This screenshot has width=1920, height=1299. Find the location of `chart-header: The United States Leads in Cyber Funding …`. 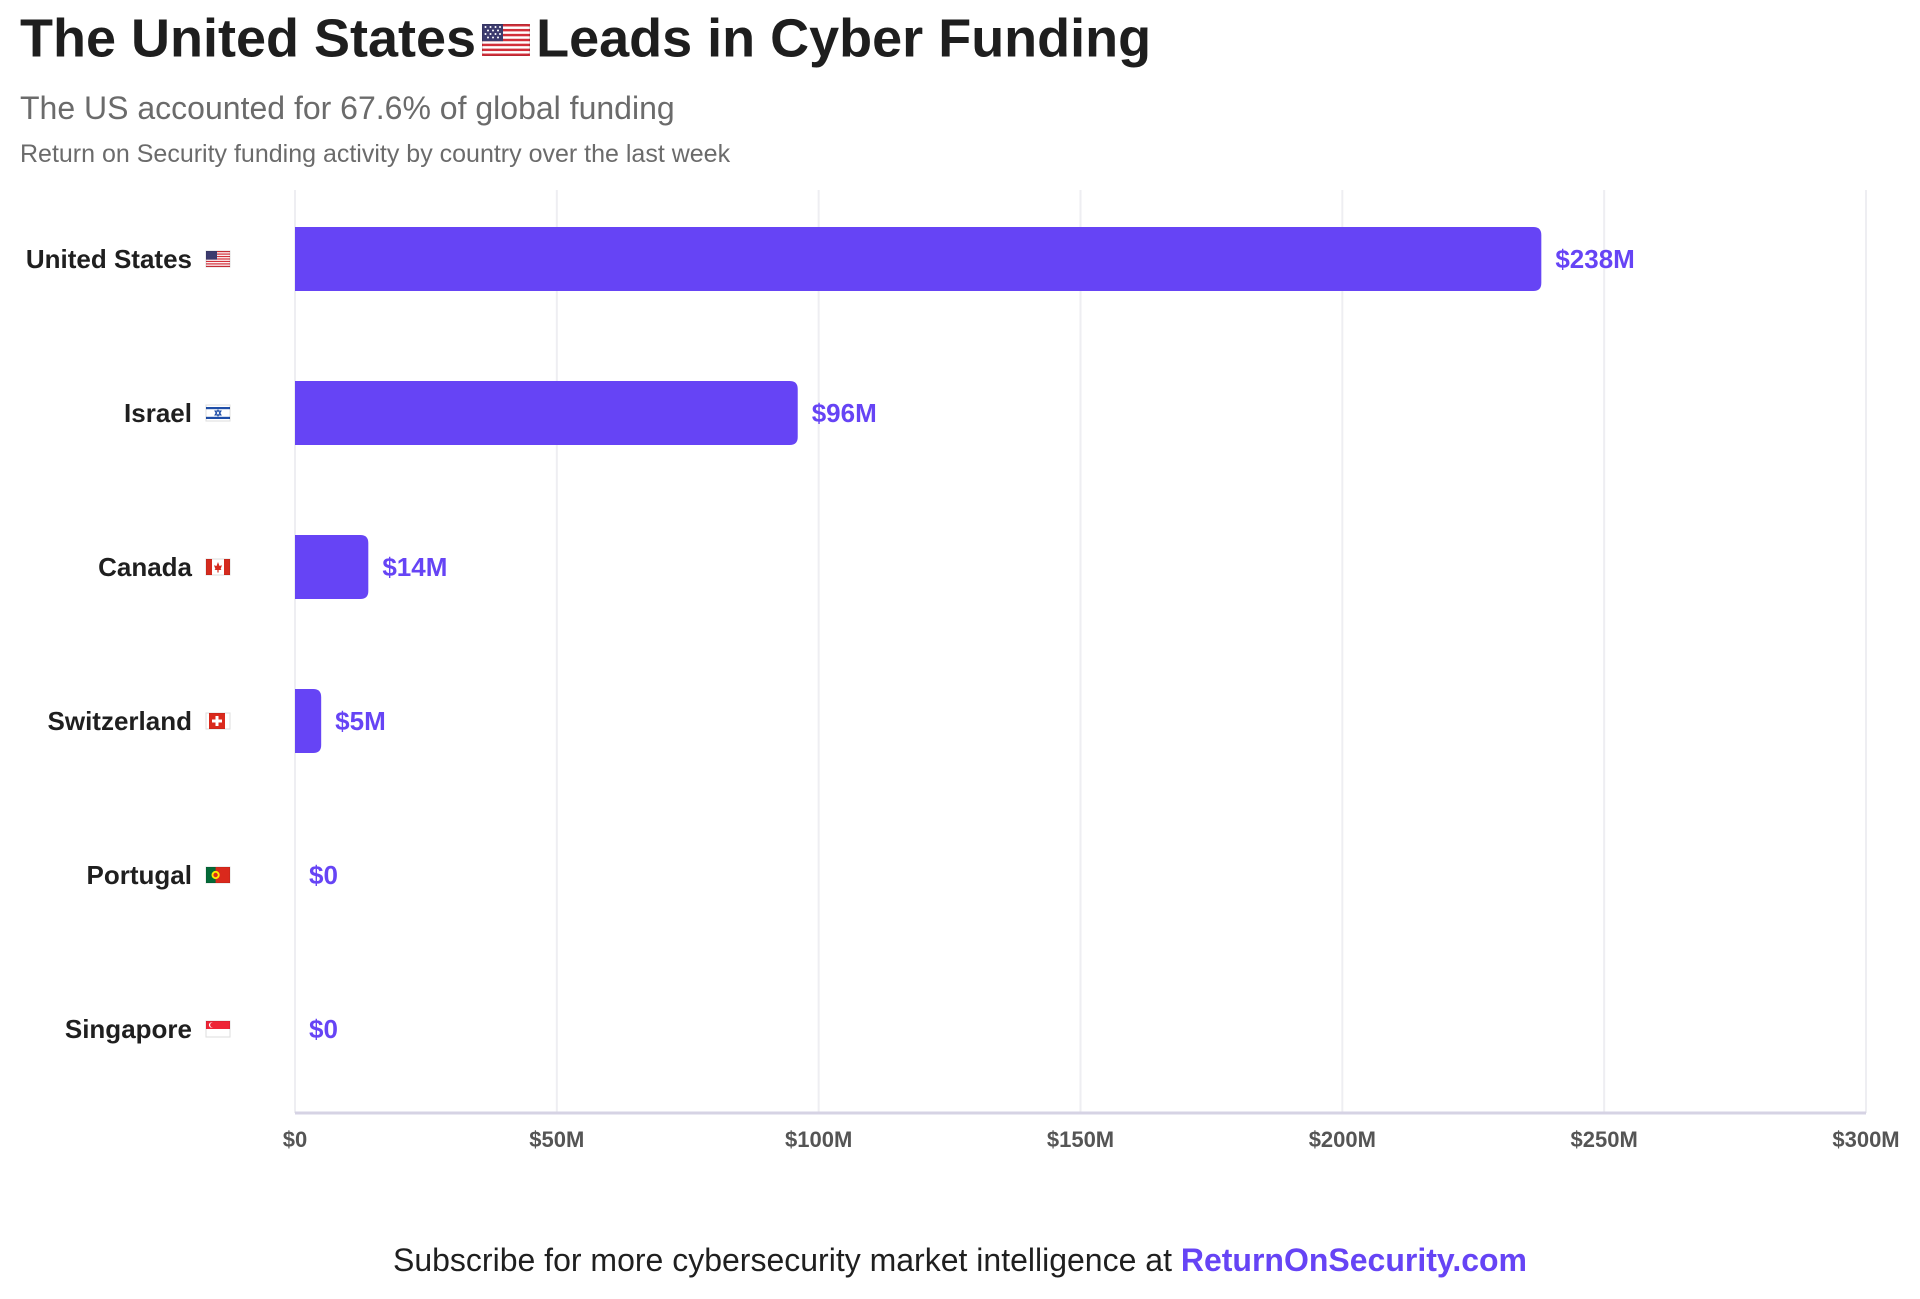

chart-header: The United States Leads in Cyber Funding … is located at coordinates (960, 88).